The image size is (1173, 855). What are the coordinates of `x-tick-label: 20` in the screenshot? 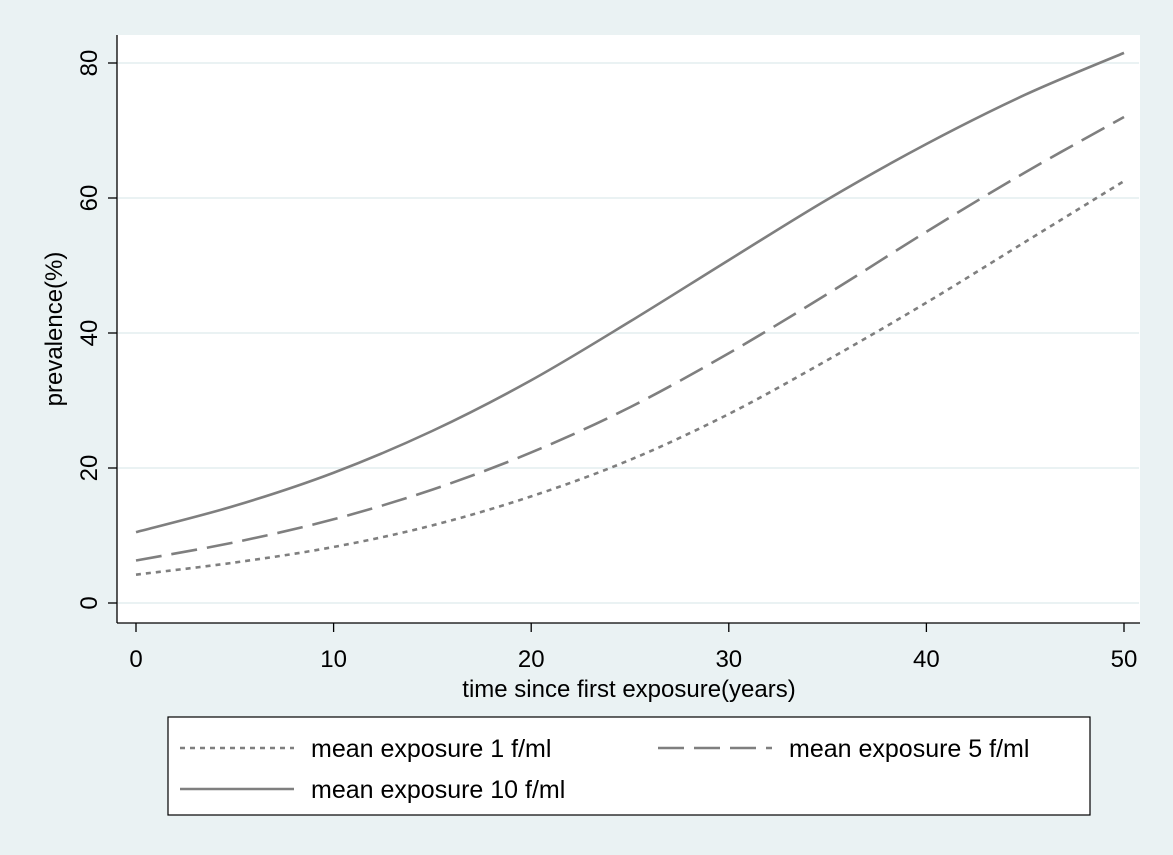 It's located at (531, 659).